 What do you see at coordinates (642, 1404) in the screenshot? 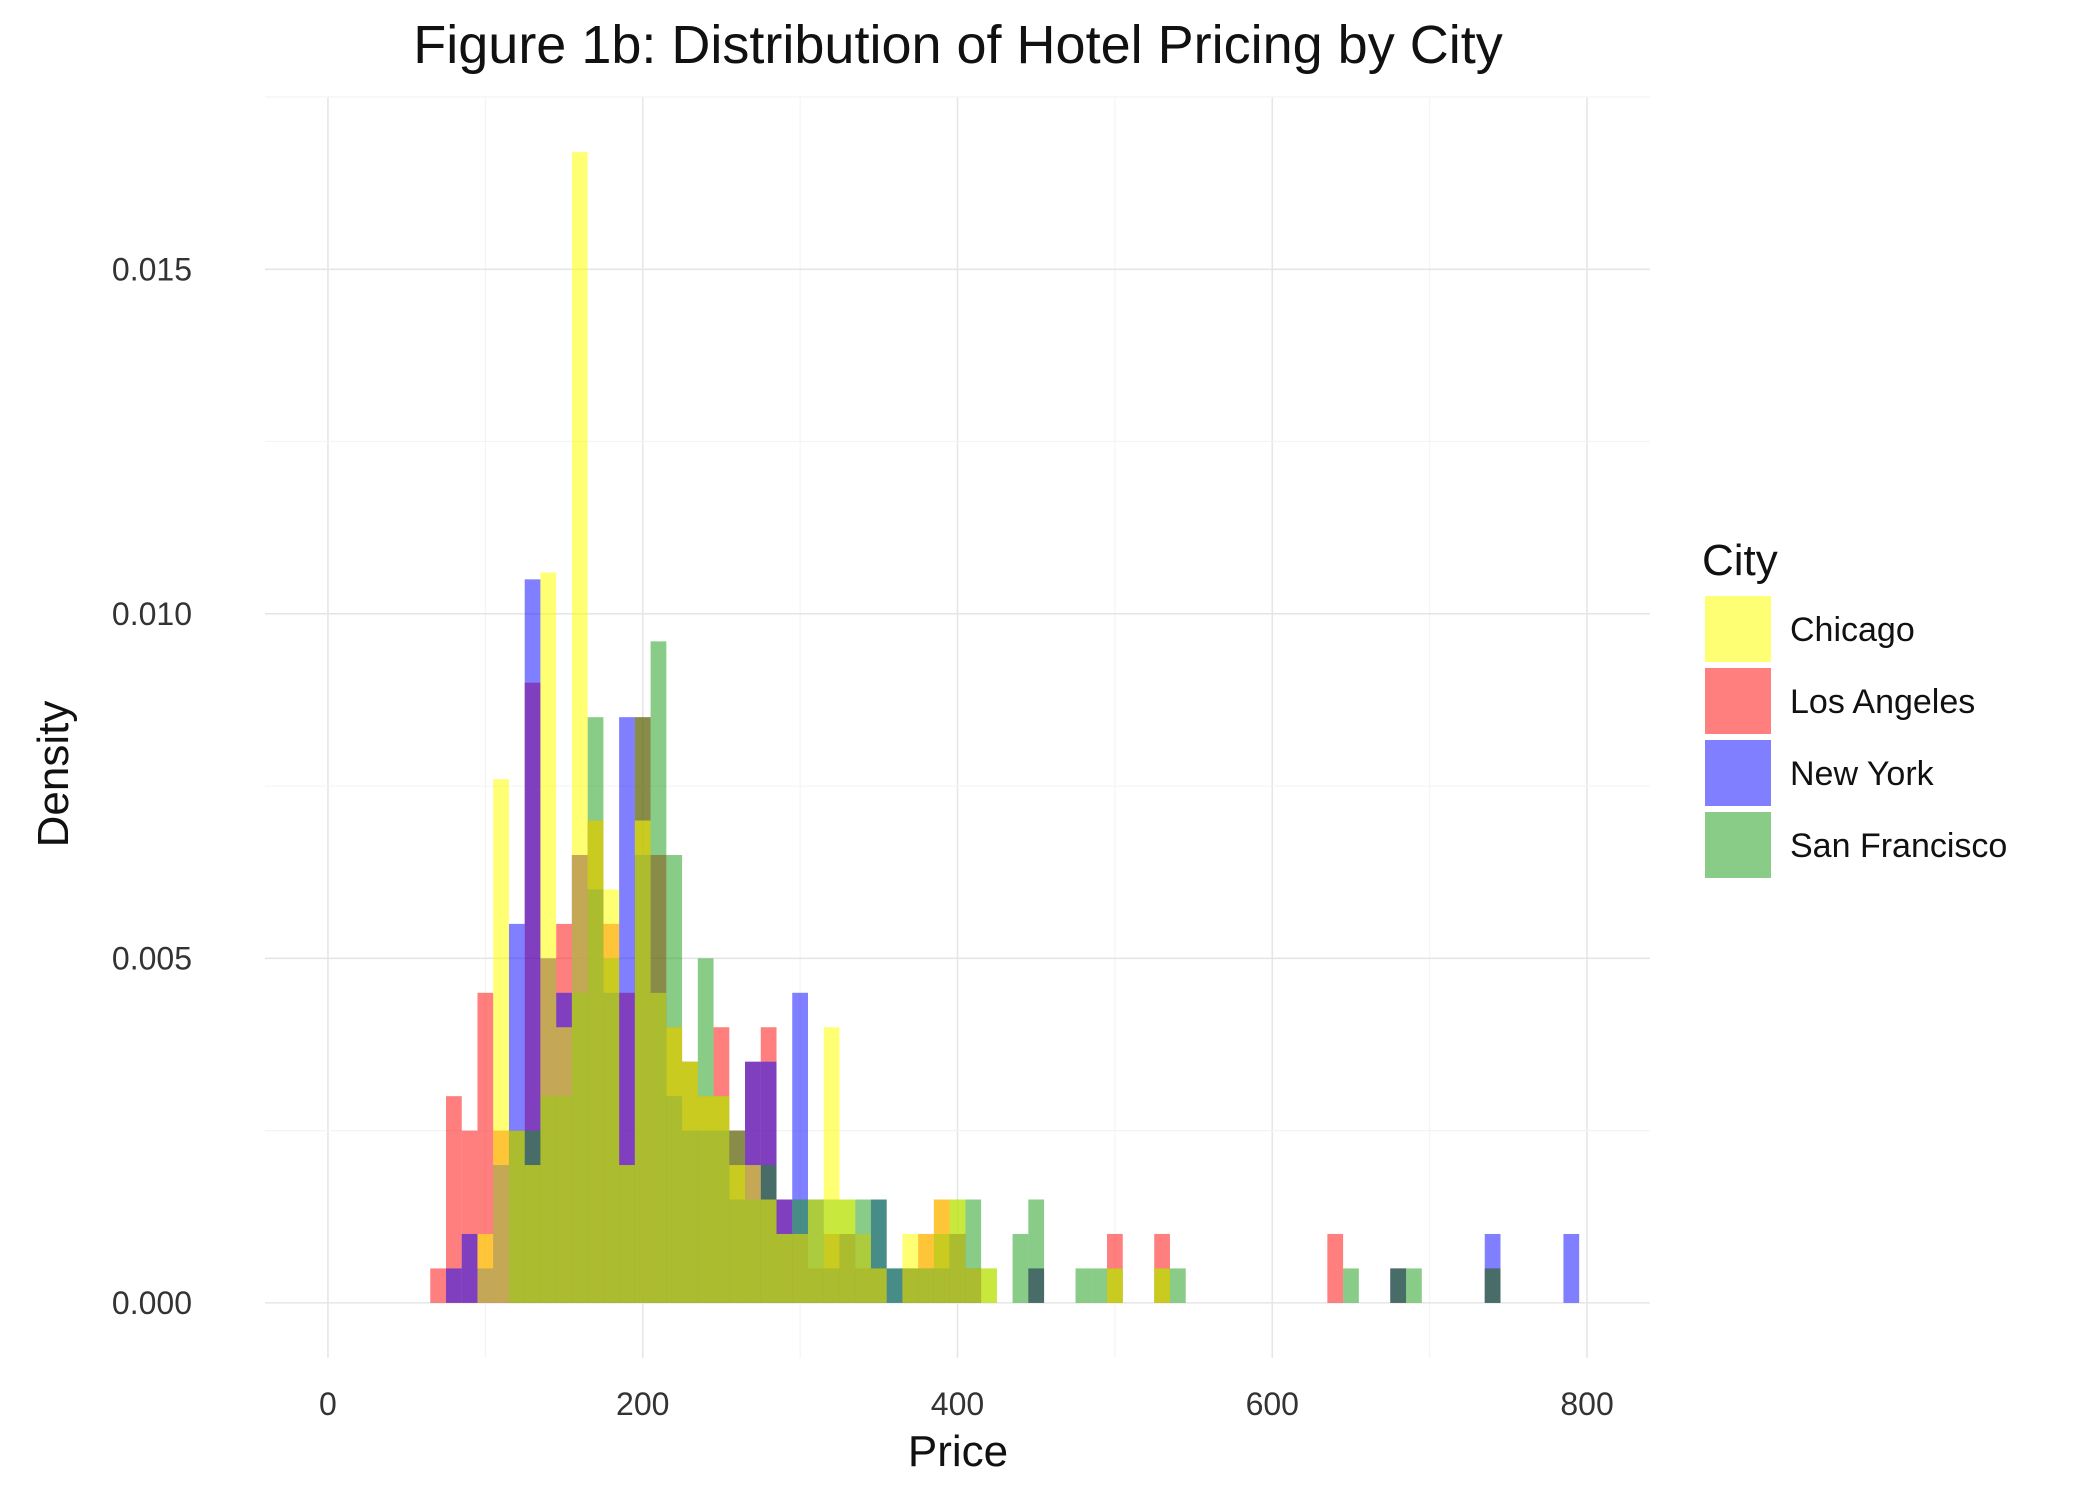
I see `x-tick-label: 200` at bounding box center [642, 1404].